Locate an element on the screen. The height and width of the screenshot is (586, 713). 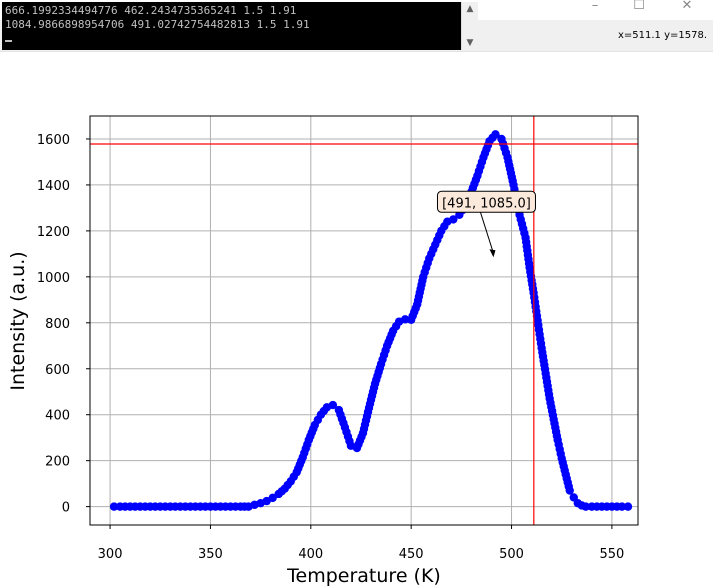
annotation-label: [491, 1085.0] is located at coordinates (486, 203).